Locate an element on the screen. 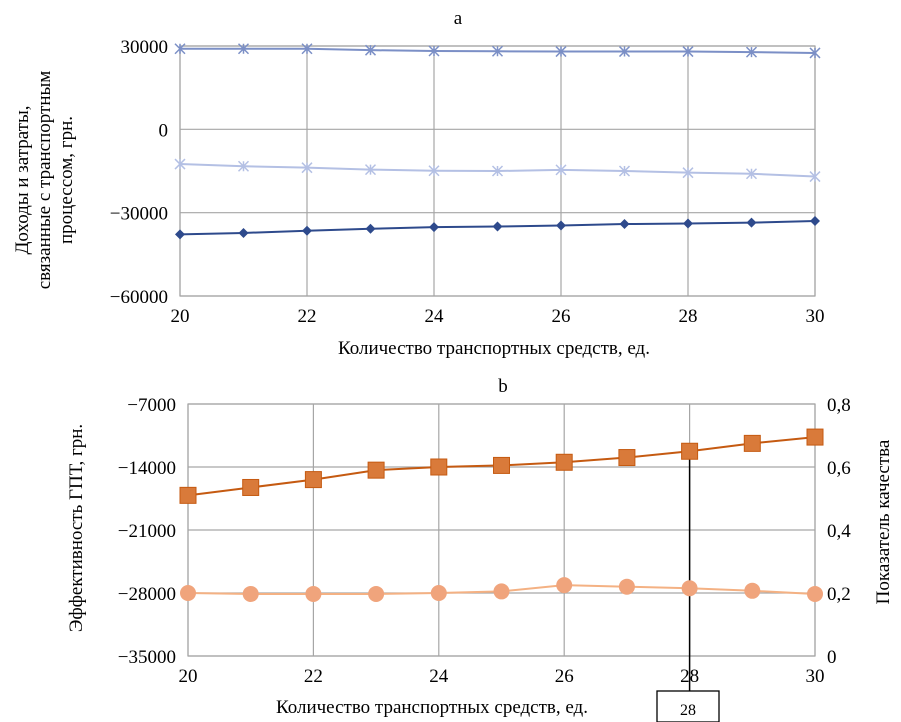 The height and width of the screenshot is (722, 901). annotation-box is located at coordinates (688, 706).